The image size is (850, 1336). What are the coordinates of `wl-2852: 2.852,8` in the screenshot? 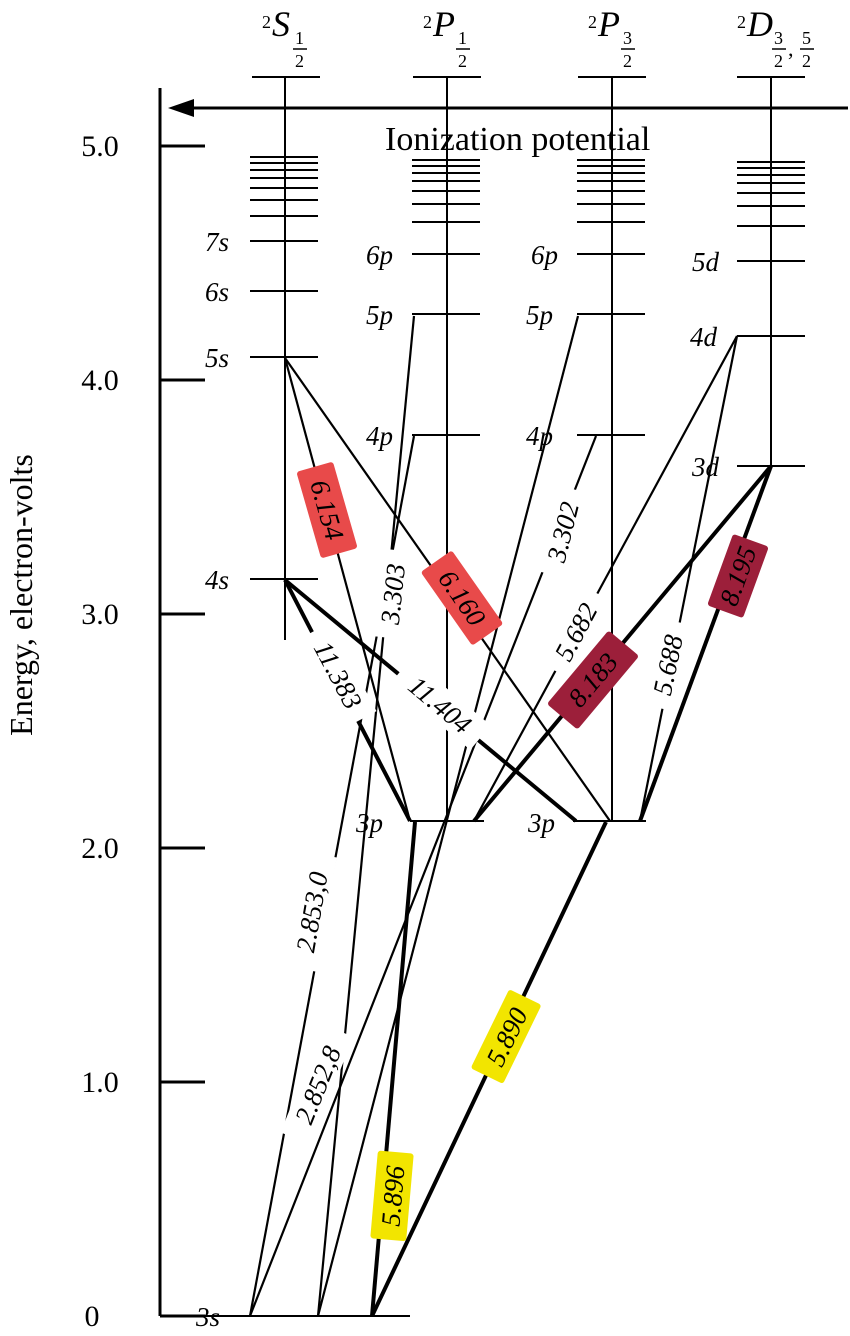 It's located at (317, 1084).